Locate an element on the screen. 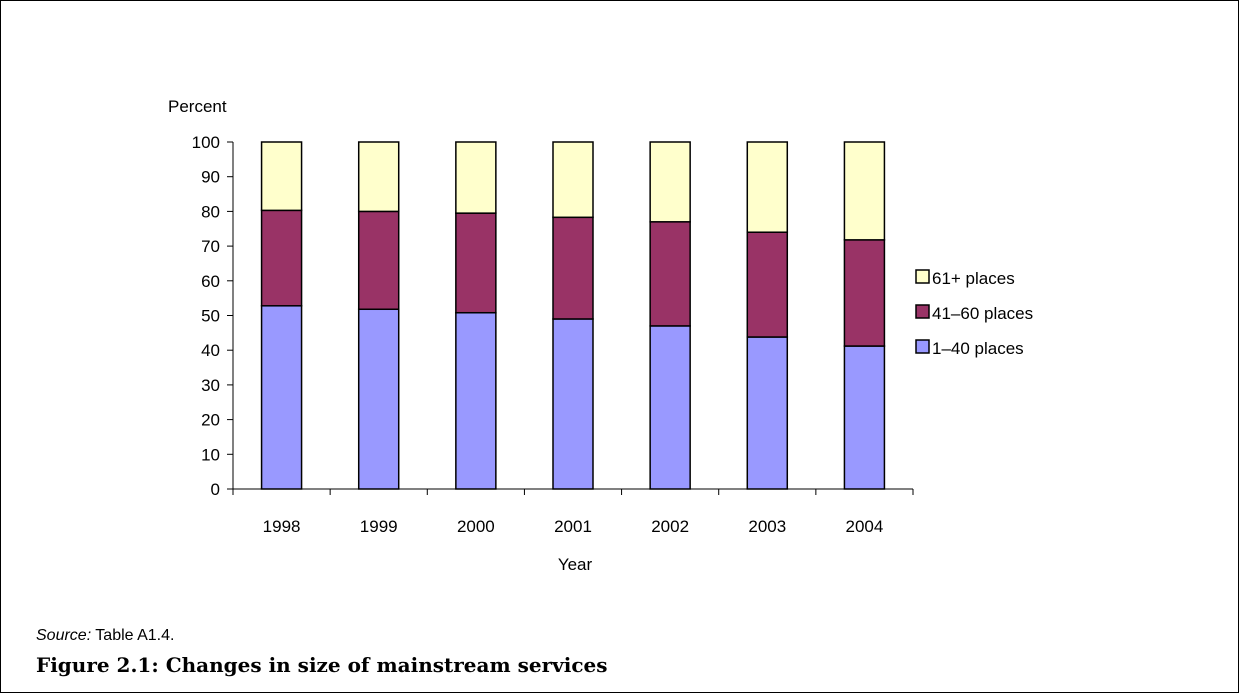 This screenshot has height=695, width=1241. bar-segment-2001-s1 is located at coordinates (573, 268).